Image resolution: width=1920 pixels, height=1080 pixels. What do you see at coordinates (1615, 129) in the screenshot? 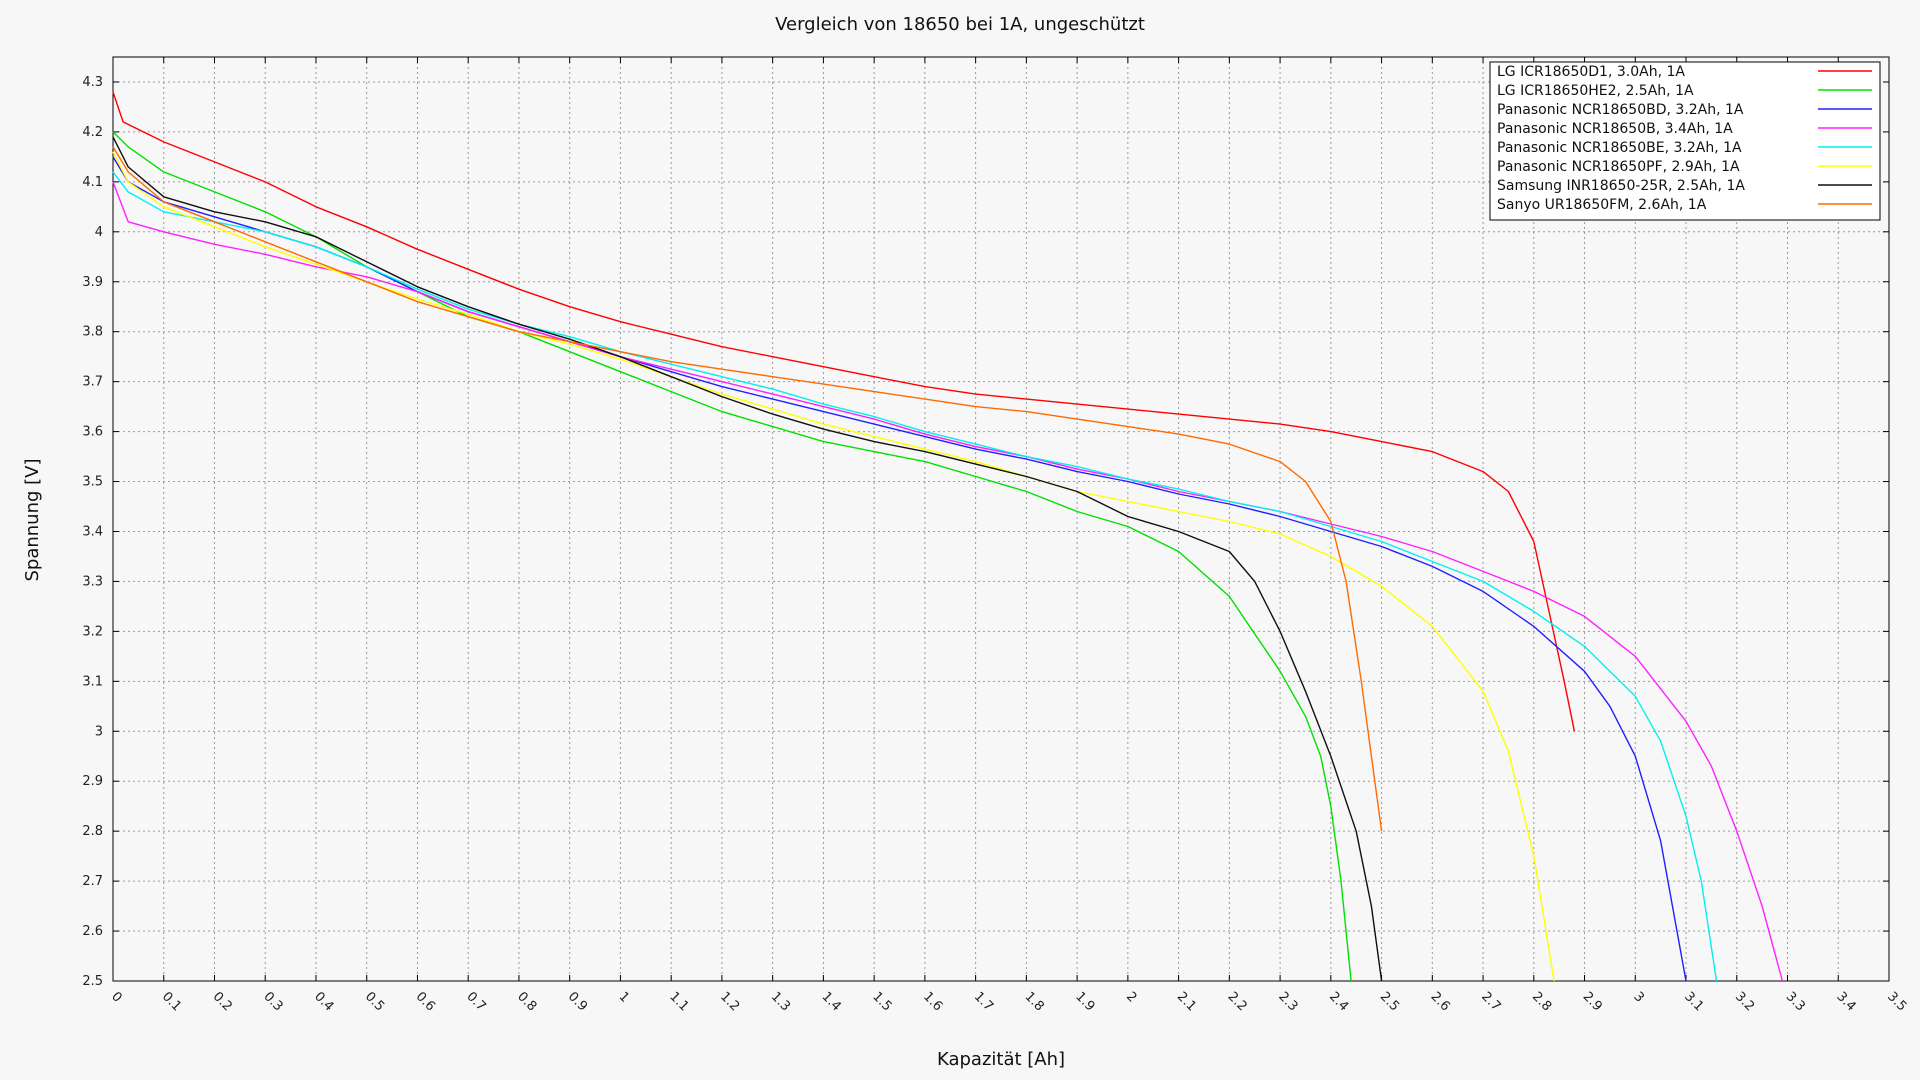
I see `legend-entry-label: Panasonic NCR18650B, 3.4Ah, 1A` at bounding box center [1615, 129].